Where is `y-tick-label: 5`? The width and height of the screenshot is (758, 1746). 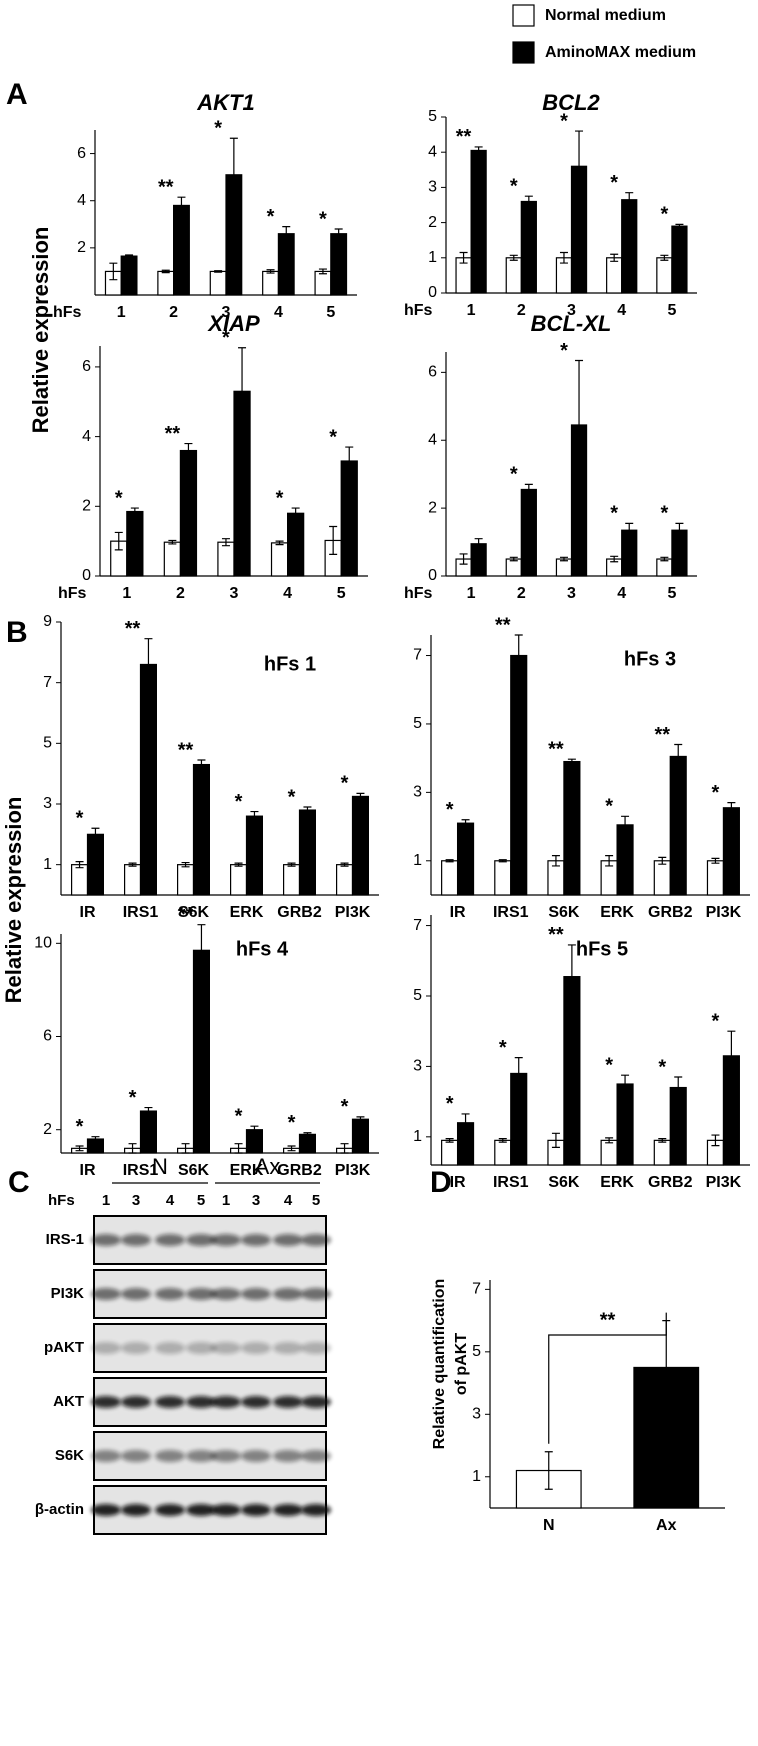 y-tick-label: 5 is located at coordinates (417, 995).